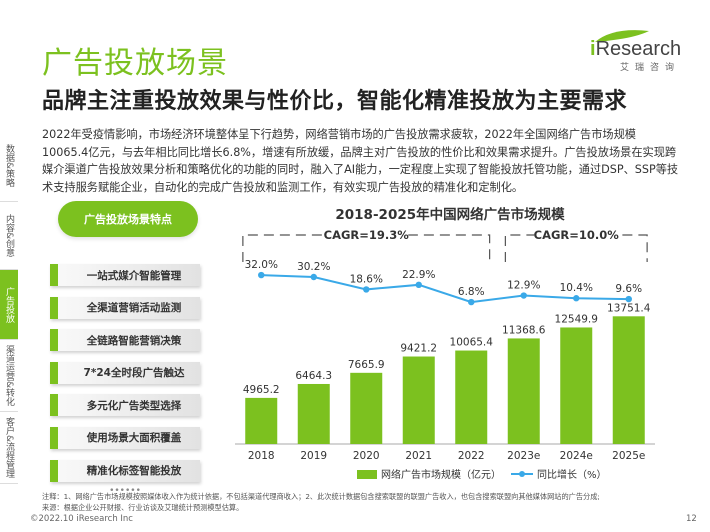 The image size is (710, 532). I want to click on x-tick-label: 2024e, so click(576, 456).